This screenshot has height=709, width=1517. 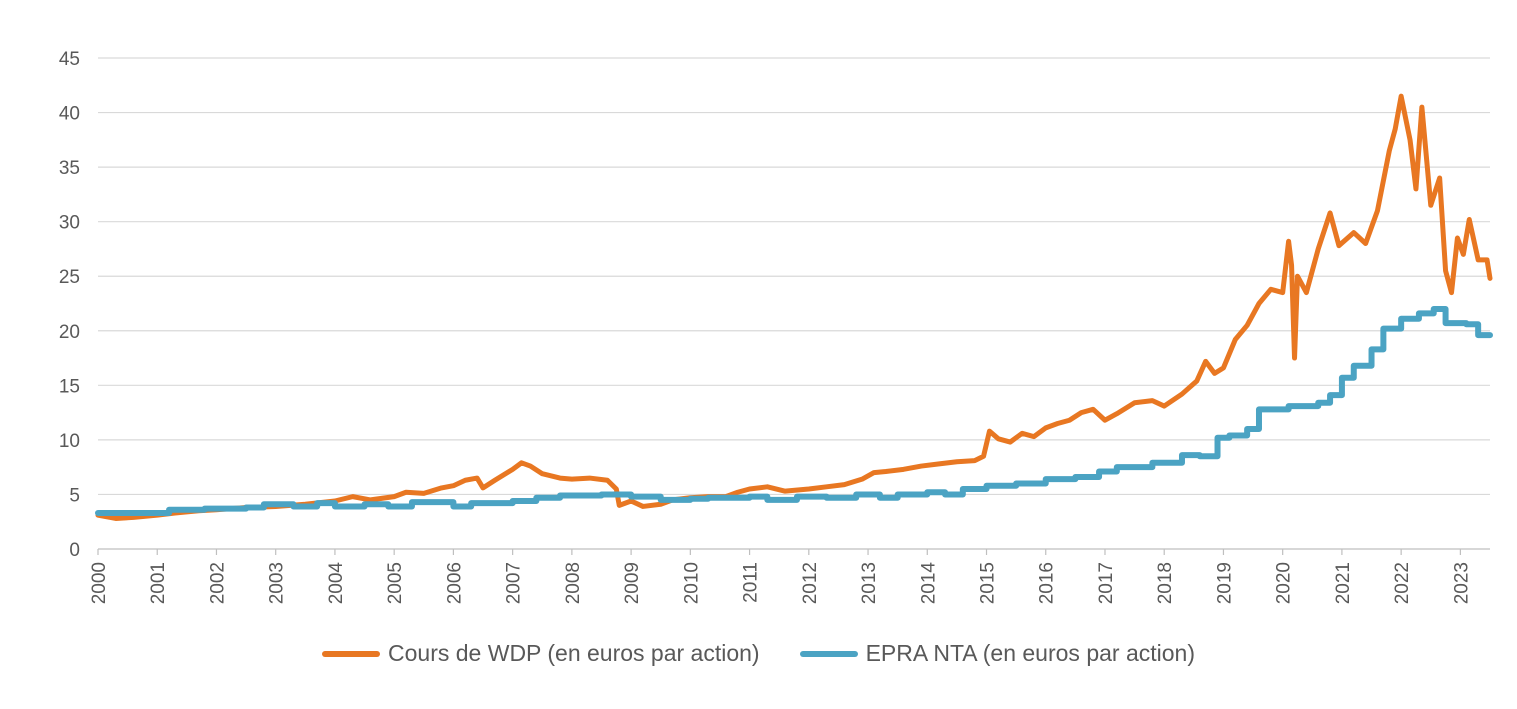 I want to click on legend-item-wdp: Cours de WDP (en euros par action), so click(x=541, y=653).